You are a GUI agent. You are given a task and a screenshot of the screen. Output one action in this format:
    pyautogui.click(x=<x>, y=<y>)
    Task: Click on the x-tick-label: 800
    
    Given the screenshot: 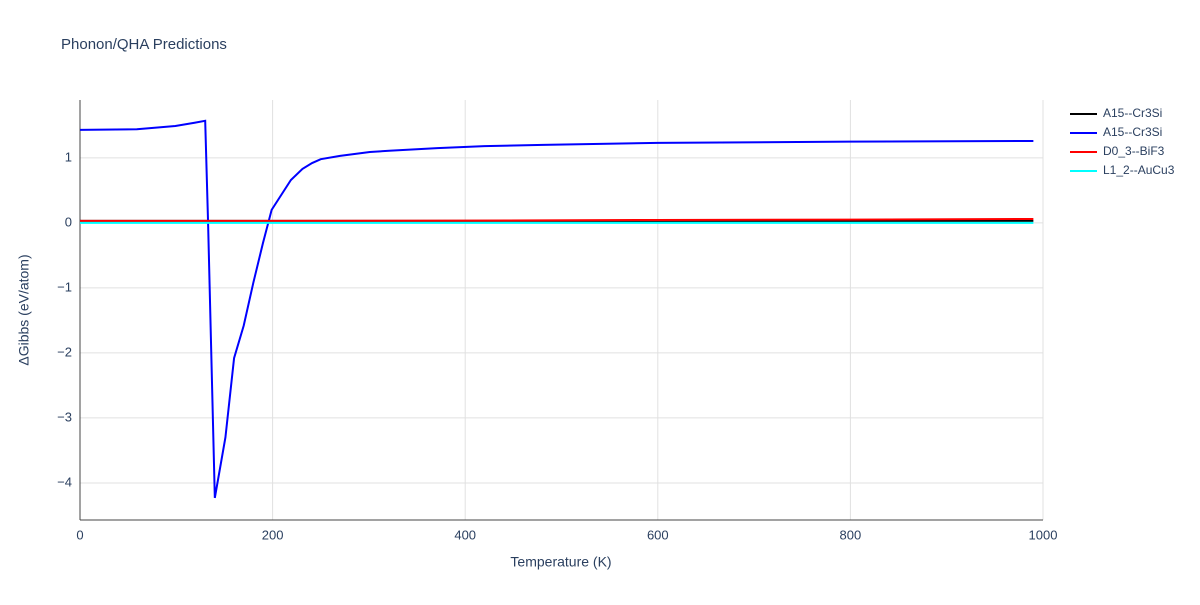 What is the action you would take?
    pyautogui.click(x=851, y=534)
    